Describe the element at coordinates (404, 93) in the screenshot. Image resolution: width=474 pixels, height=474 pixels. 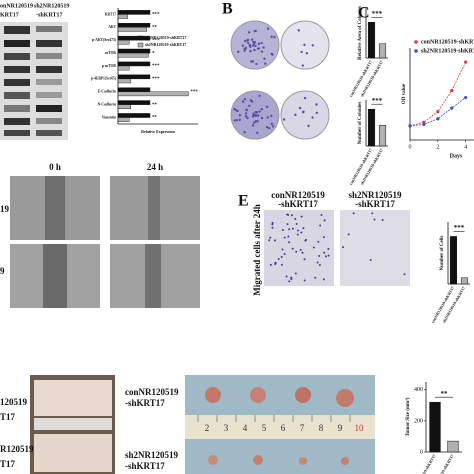
I see `y-axis-label: OD value` at that location.